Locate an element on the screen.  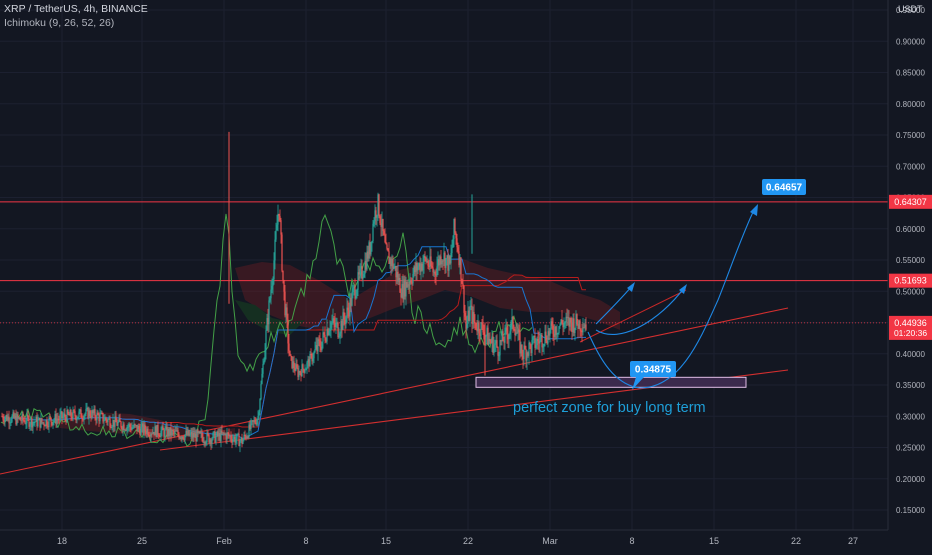
time-axis: 18 25 Feb 8 15 22 Mar 8 15 22 27 is located at coordinates (444, 537).